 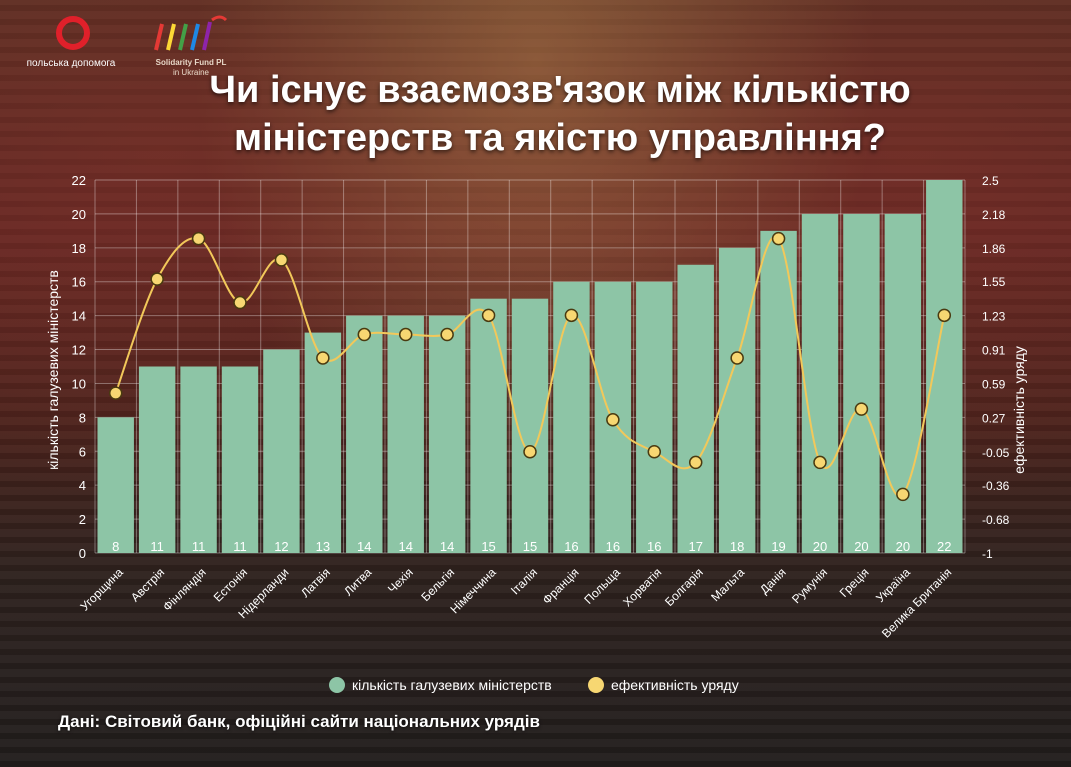 I want to click on x-tick-label: Латвія, so click(x=315, y=582).